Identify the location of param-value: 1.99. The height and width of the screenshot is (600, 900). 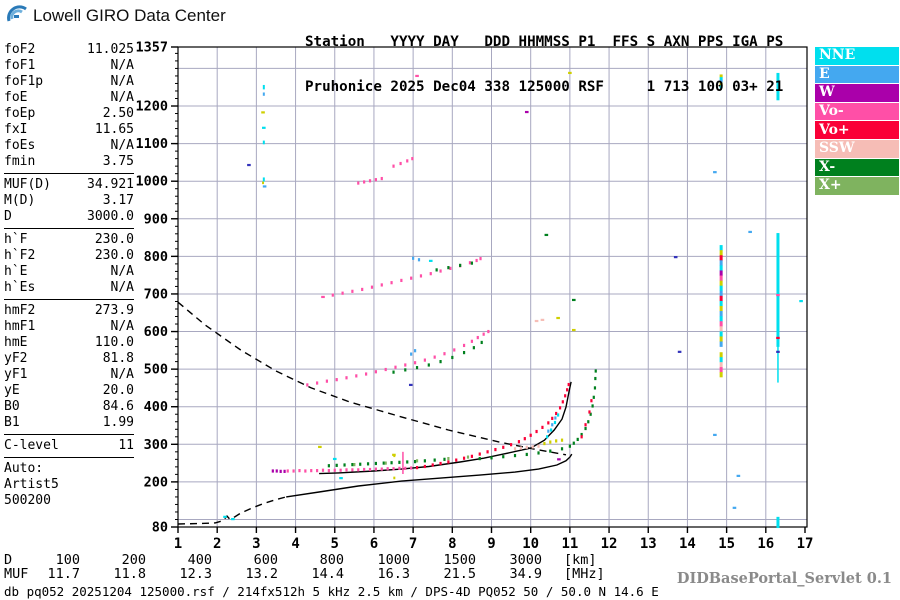
(118, 422).